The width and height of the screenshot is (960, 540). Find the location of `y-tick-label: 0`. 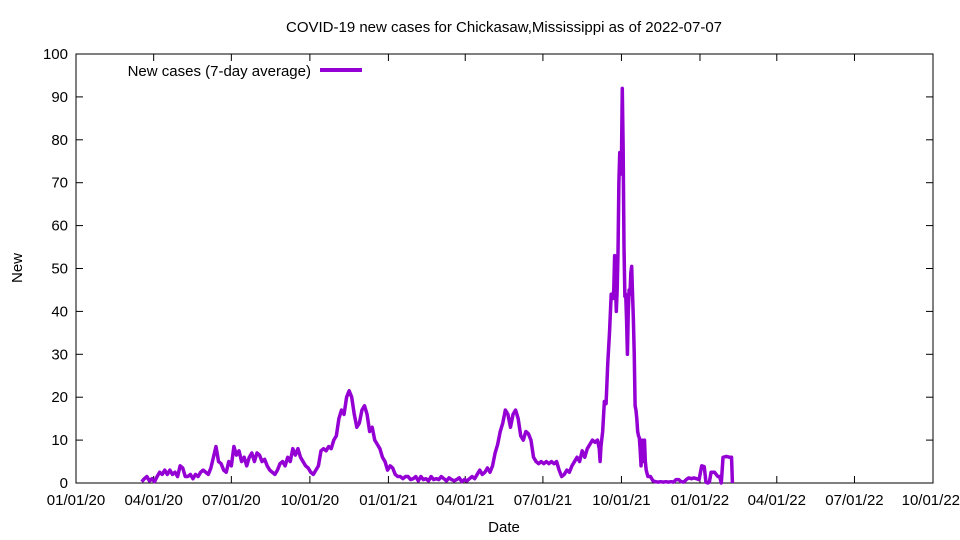

y-tick-label: 0 is located at coordinates (64, 483).